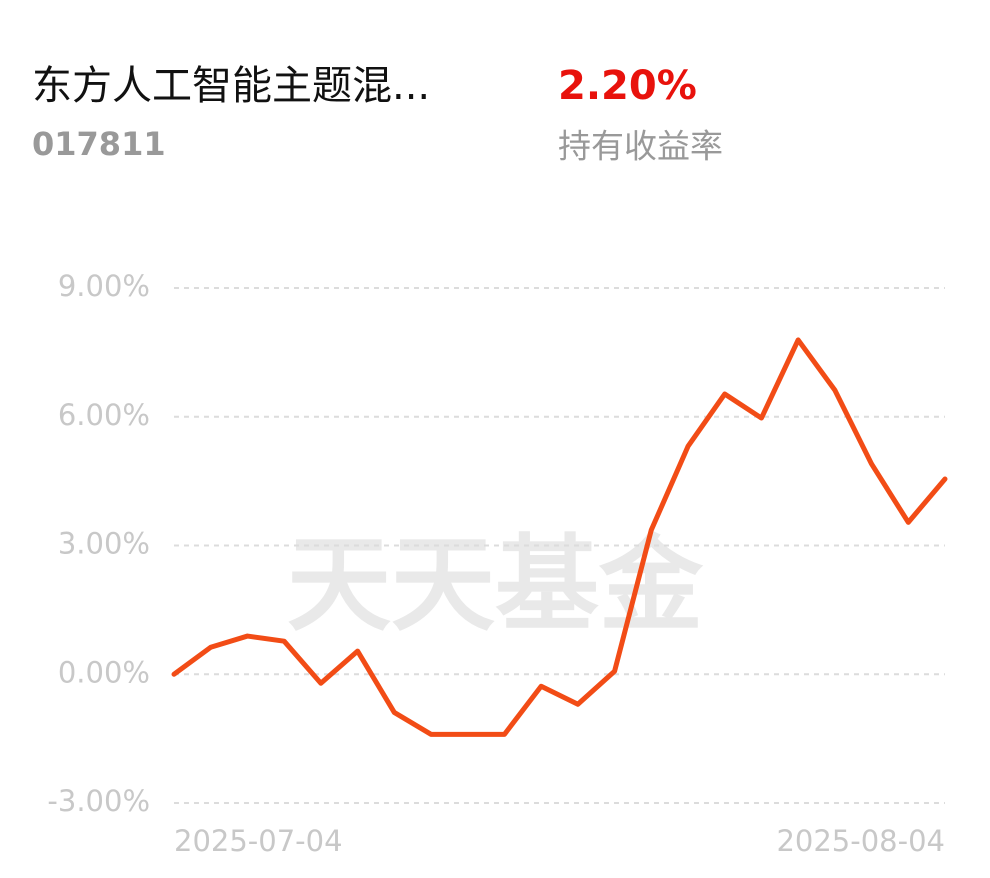 Image resolution: width=990 pixels, height=878 pixels. I want to click on y-tick-label: 6.00%, so click(104, 415).